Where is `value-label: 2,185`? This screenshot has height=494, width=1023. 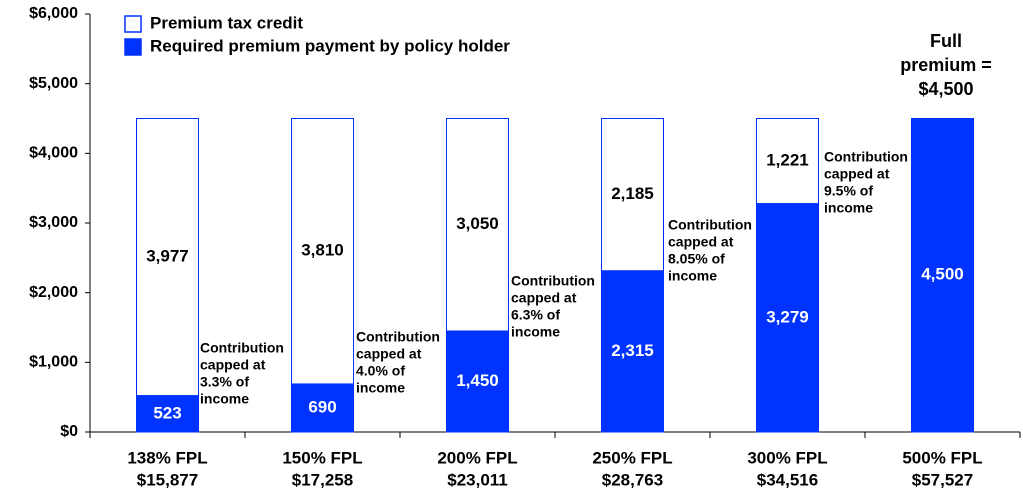 value-label: 2,185 is located at coordinates (632, 193).